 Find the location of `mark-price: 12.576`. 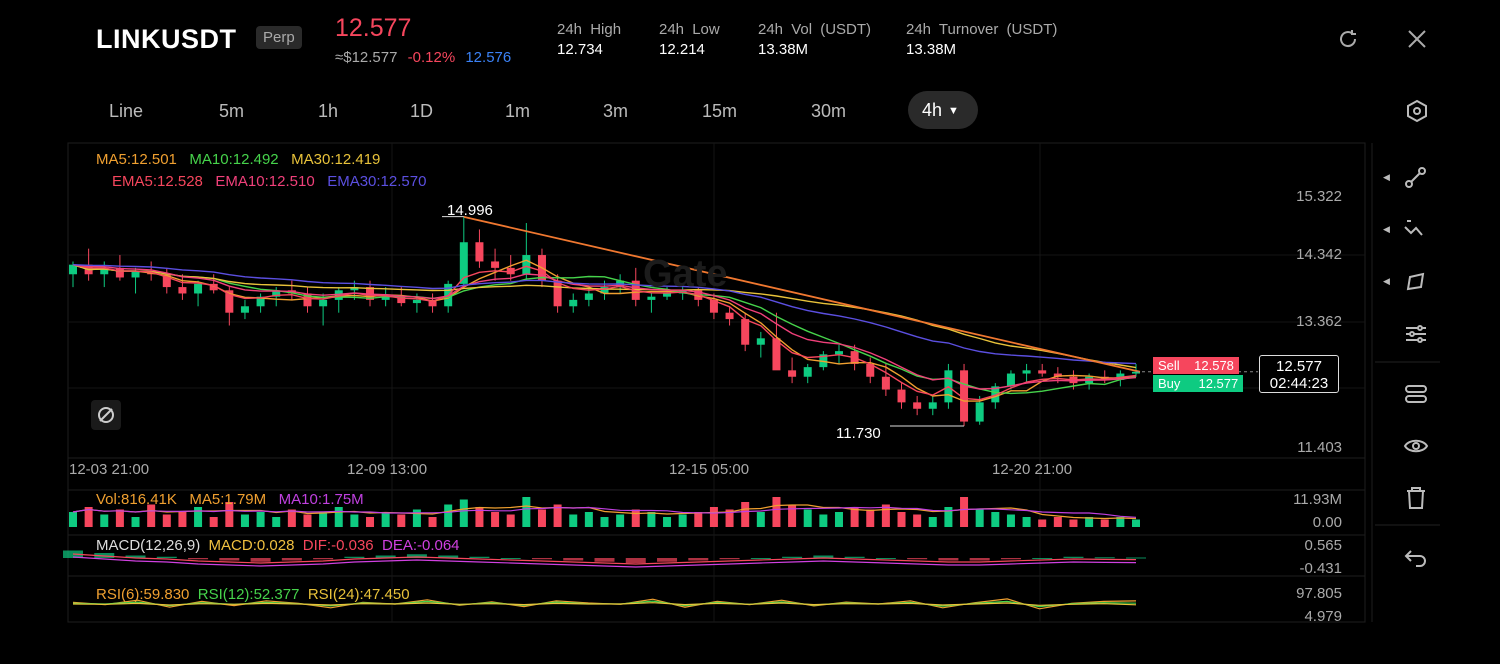

mark-price: 12.576 is located at coordinates (488, 57).